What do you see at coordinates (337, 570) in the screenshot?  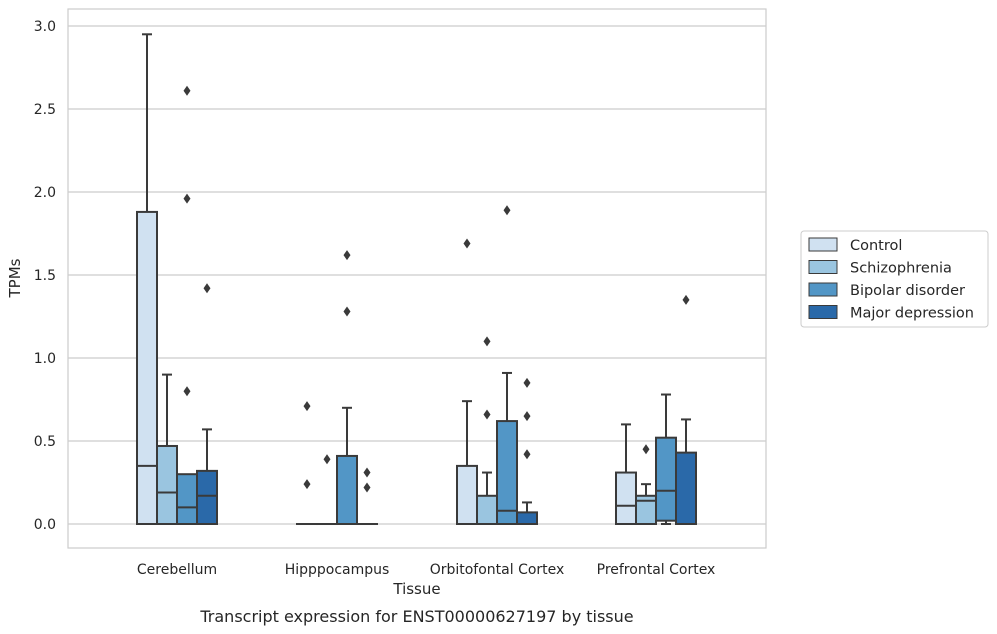 I see `x-tick-label: Hipppocampus` at bounding box center [337, 570].